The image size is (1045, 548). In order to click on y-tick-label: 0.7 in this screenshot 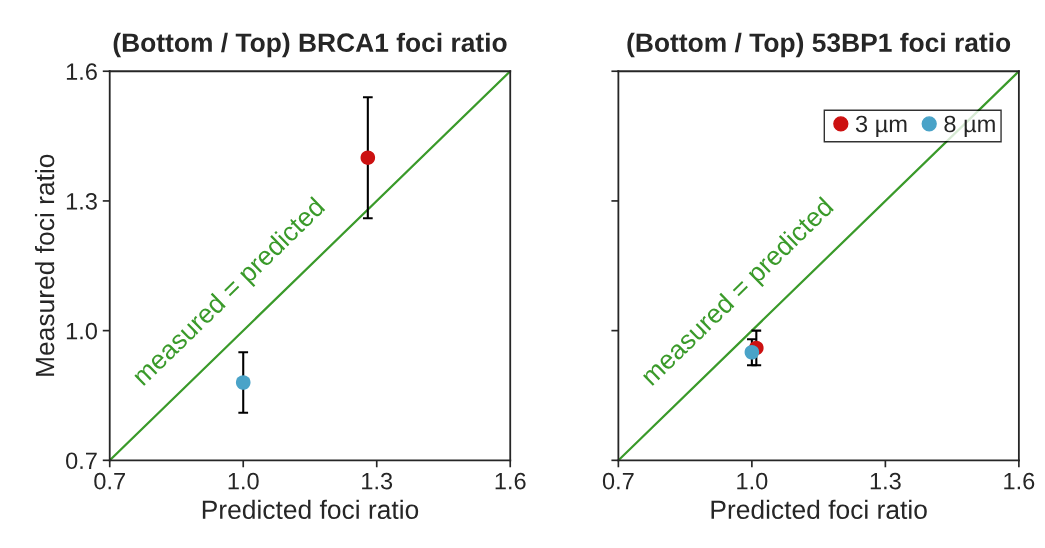, I will do `click(81, 461)`.